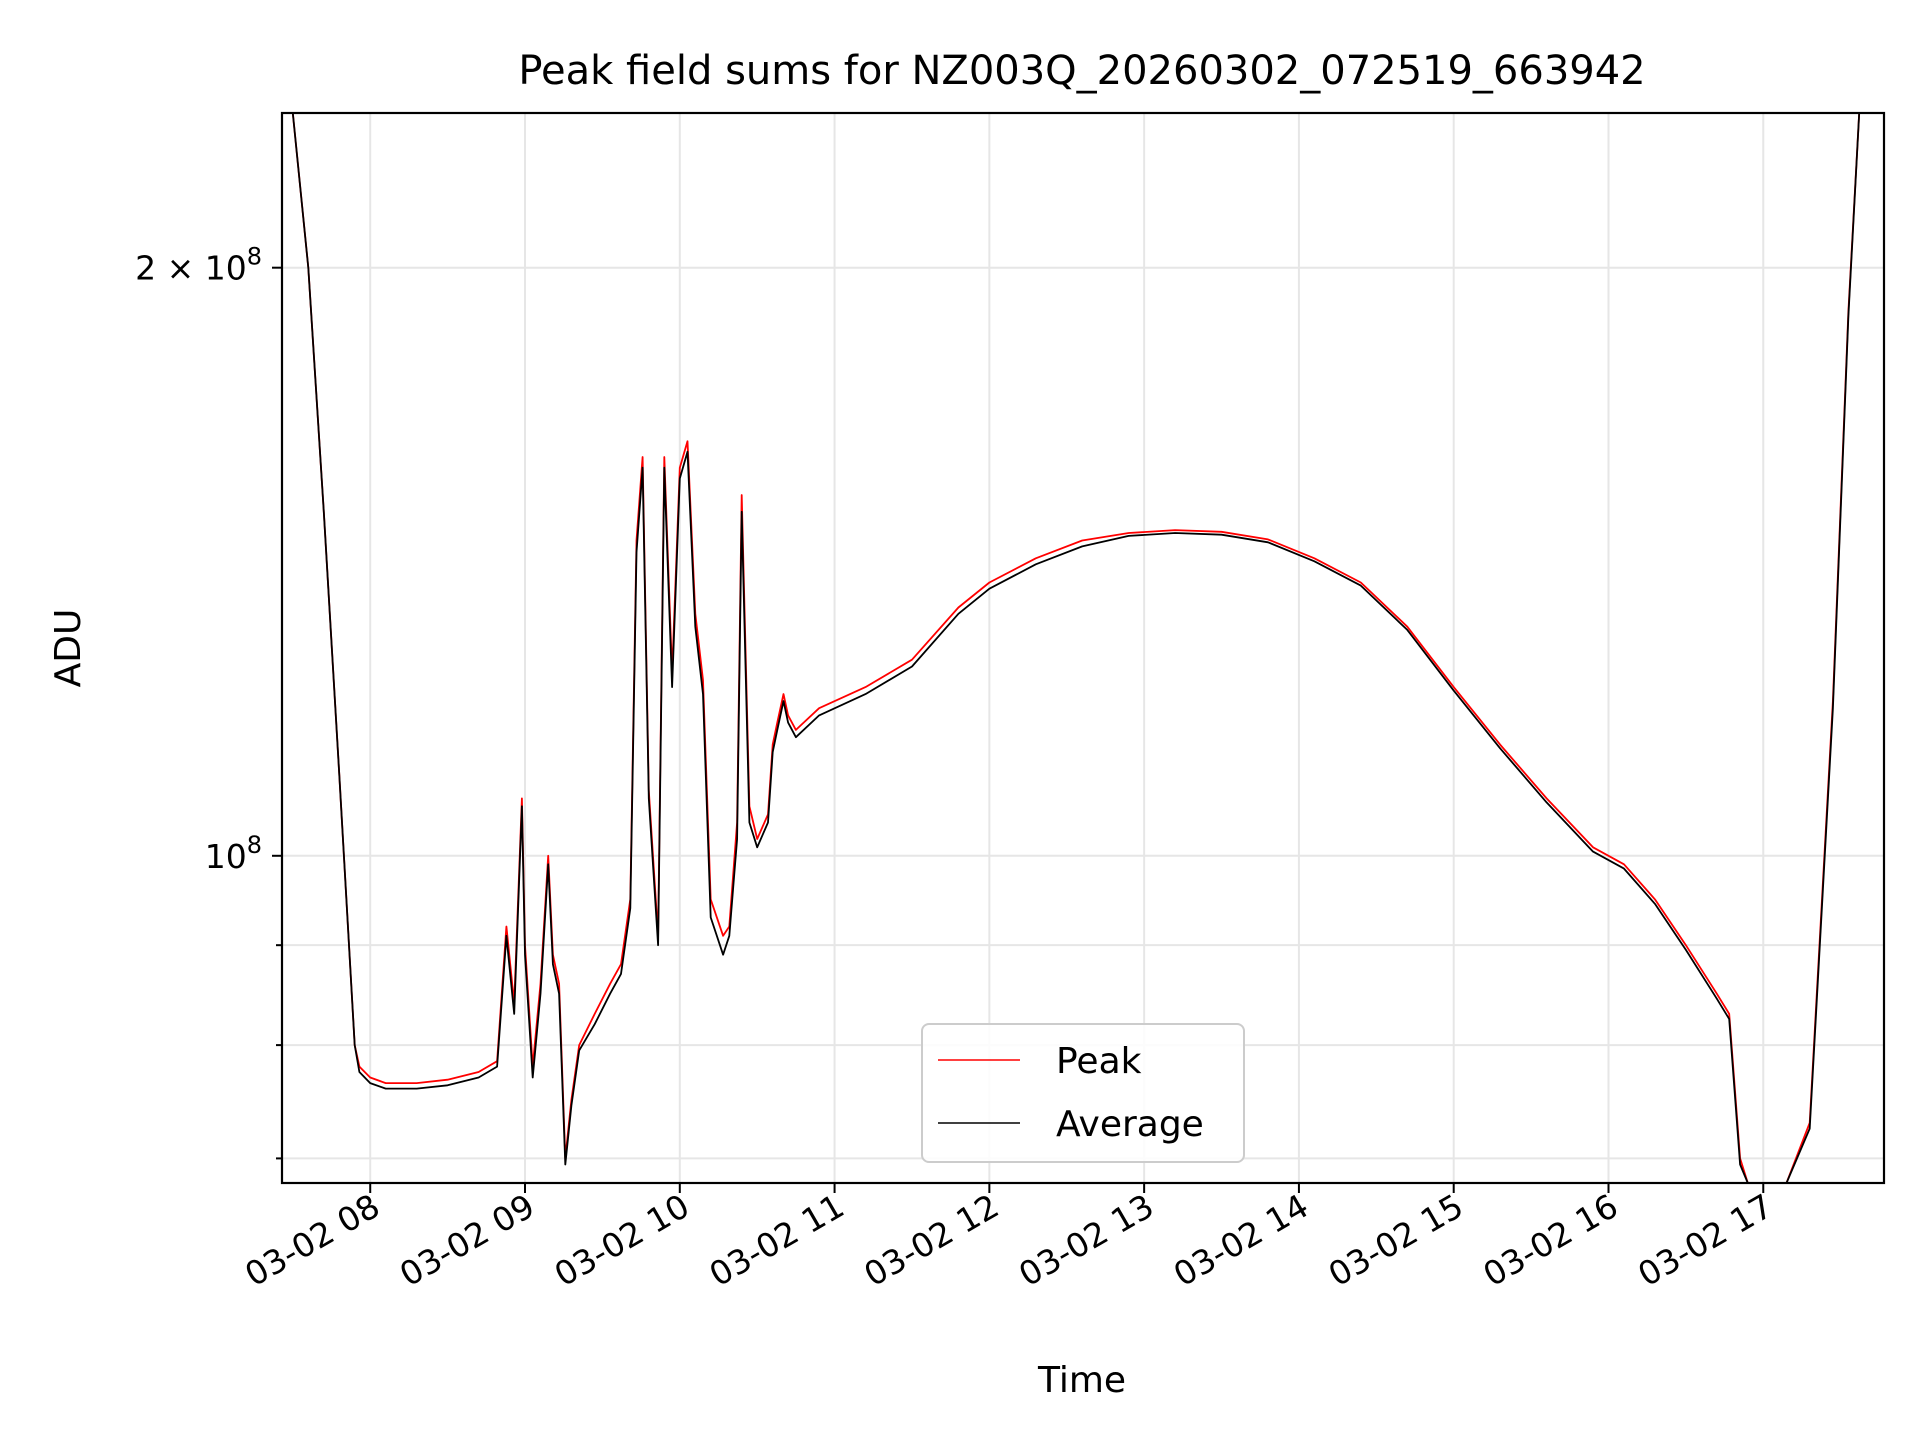  I want to click on legend-label-peak: Peak, so click(1099, 1061).